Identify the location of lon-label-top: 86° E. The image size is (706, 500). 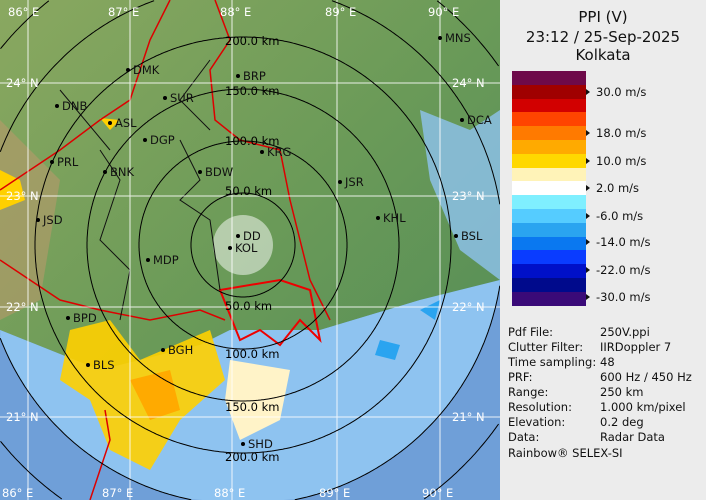
(23, 12).